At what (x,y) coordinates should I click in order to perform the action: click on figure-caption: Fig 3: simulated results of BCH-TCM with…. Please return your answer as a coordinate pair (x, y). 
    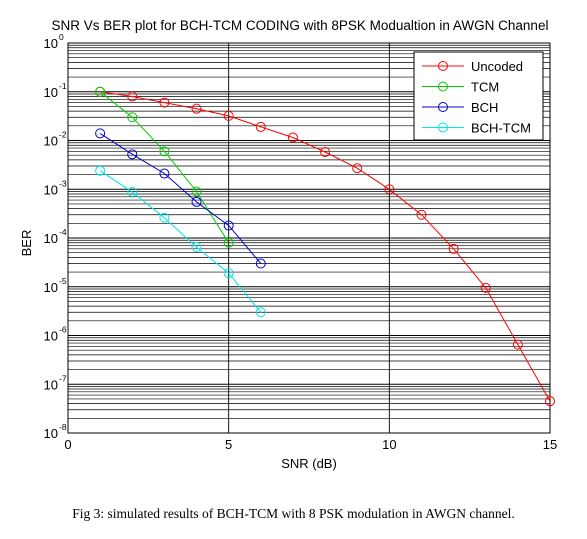
    Looking at the image, I should click on (293, 513).